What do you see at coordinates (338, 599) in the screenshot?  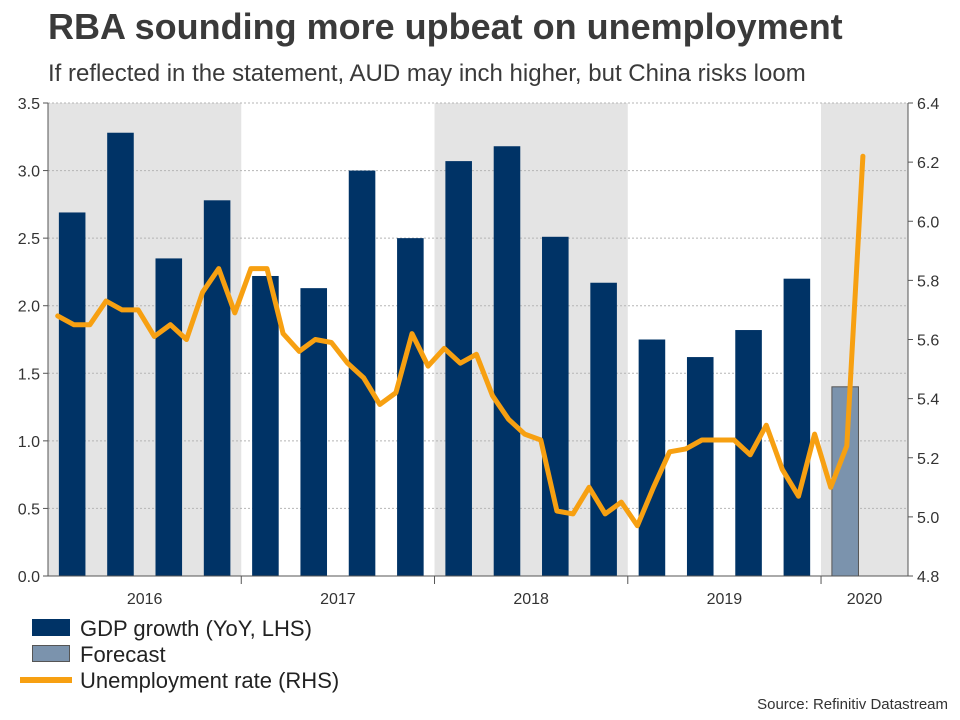 I see `year-label: 2017` at bounding box center [338, 599].